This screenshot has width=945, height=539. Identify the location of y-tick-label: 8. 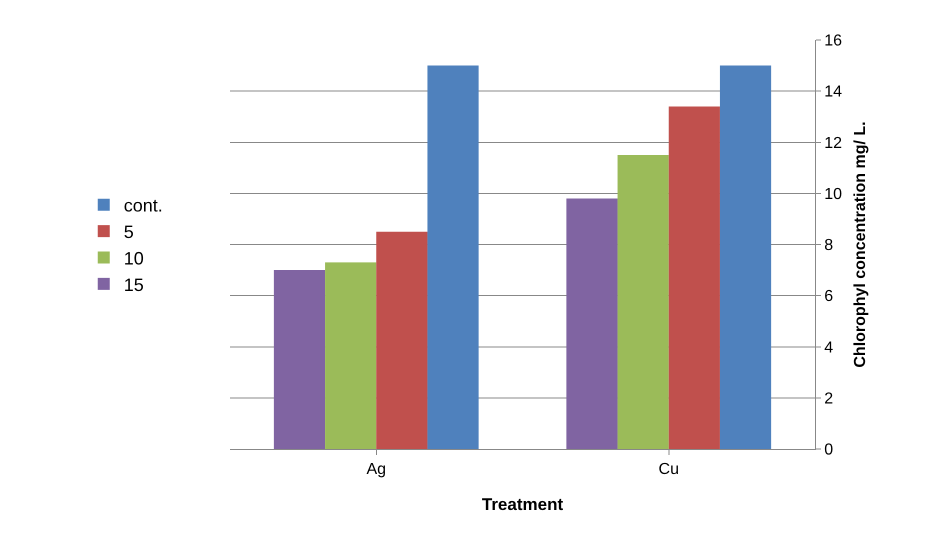
(829, 245).